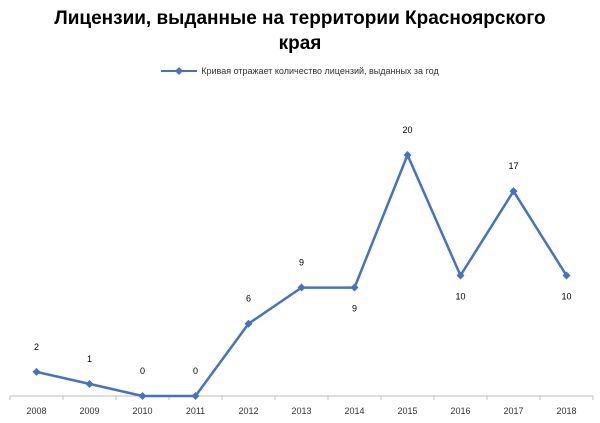 The height and width of the screenshot is (423, 600). What do you see at coordinates (89, 411) in the screenshot?
I see `x-tick-label: 2009` at bounding box center [89, 411].